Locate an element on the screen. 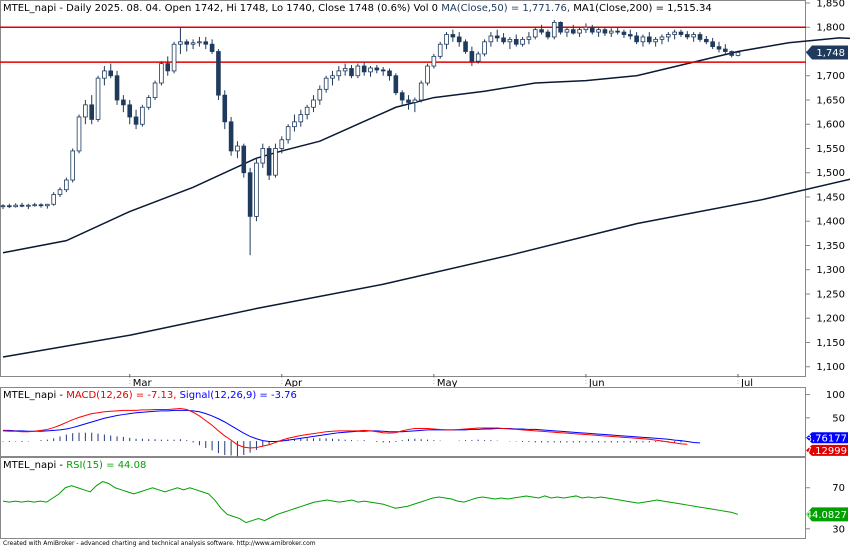 This screenshot has height=547, width=850. x-tick-label: May is located at coordinates (447, 383).